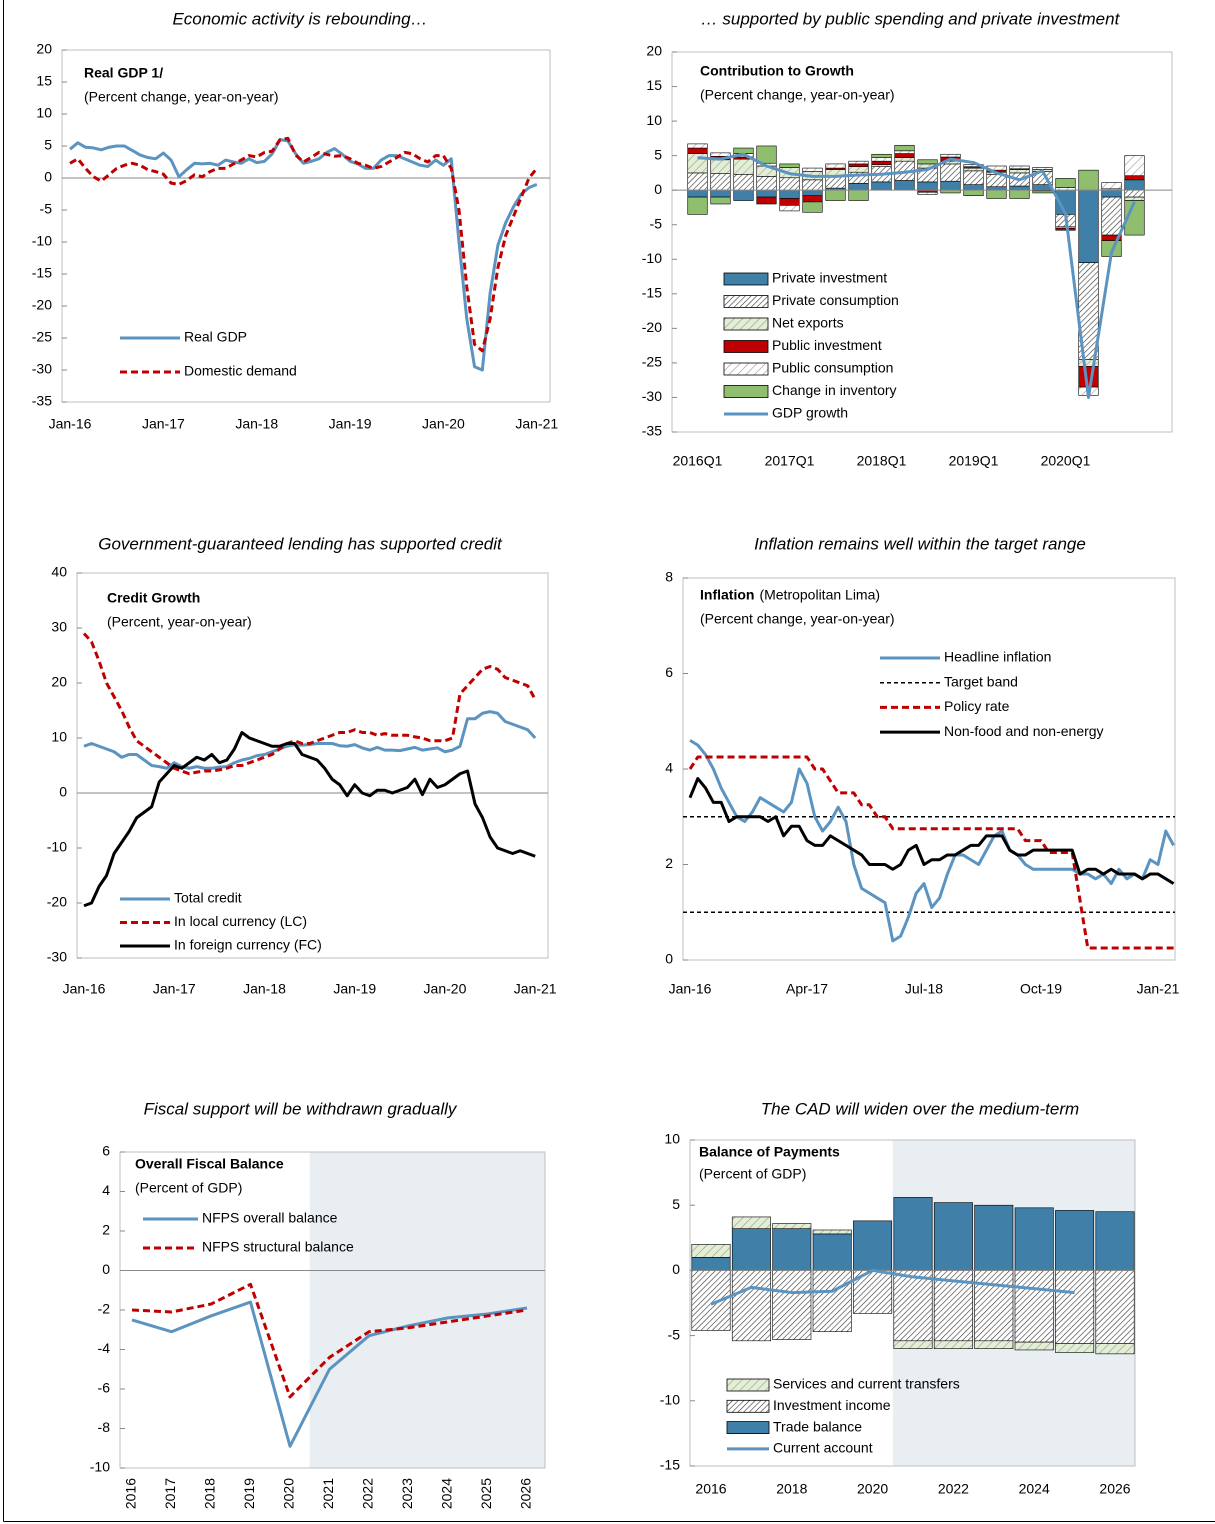  What do you see at coordinates (823, 1448) in the screenshot?
I see `legend-label: Current account` at bounding box center [823, 1448].